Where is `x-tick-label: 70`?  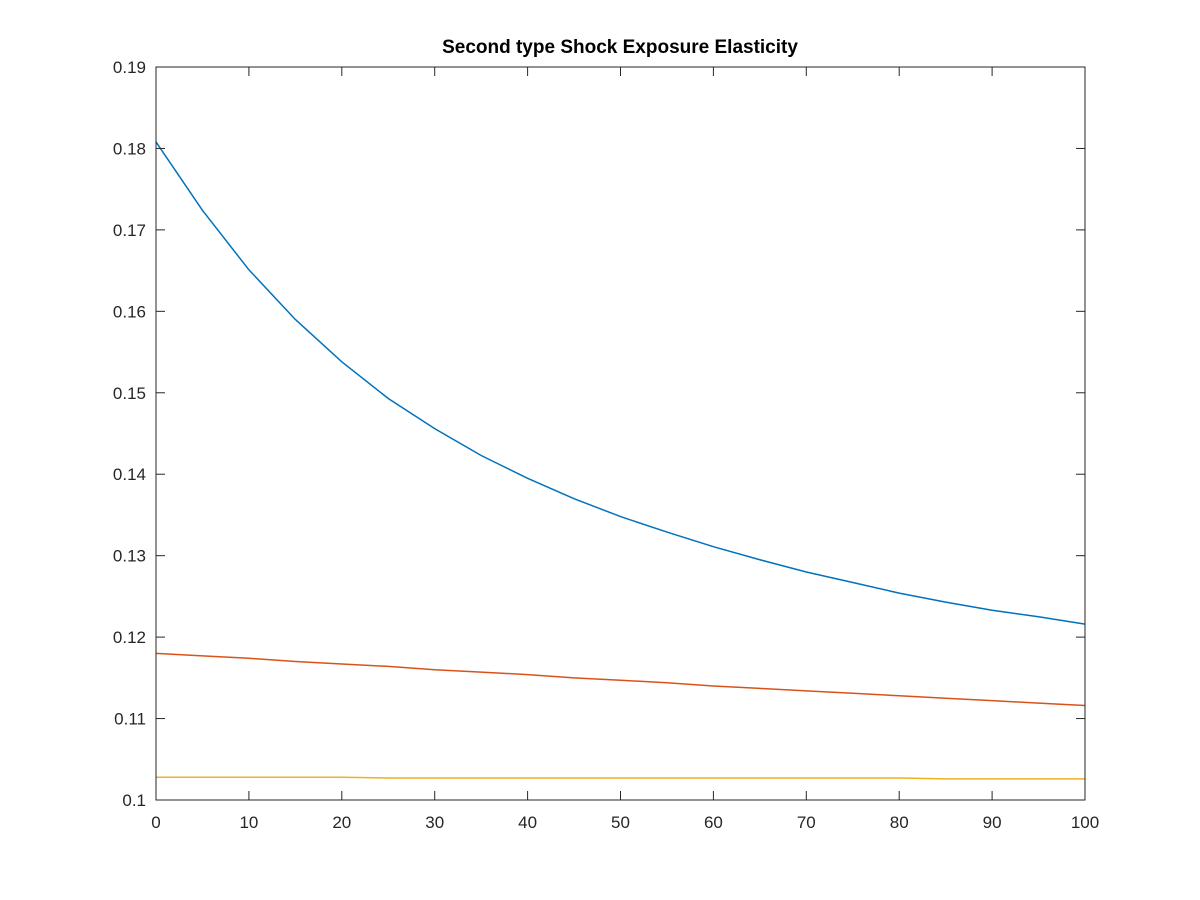 x-tick-label: 70 is located at coordinates (806, 822).